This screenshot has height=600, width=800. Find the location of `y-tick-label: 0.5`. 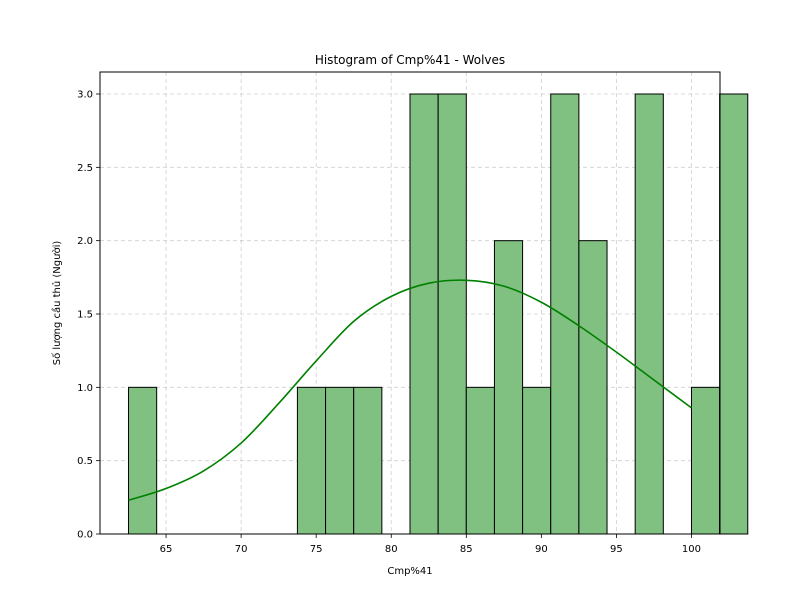

y-tick-label: 0.5 is located at coordinates (85, 461).